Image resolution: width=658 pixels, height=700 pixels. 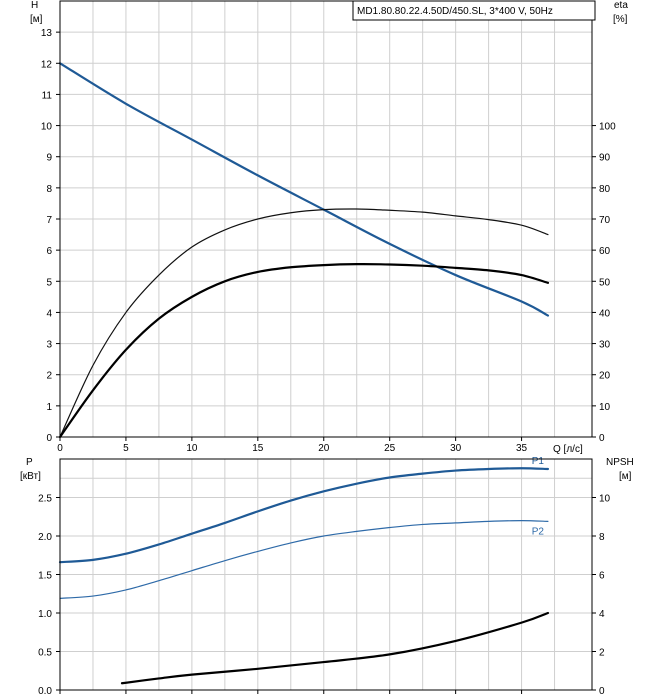 I want to click on x-tick-label: 30, so click(x=456, y=448).